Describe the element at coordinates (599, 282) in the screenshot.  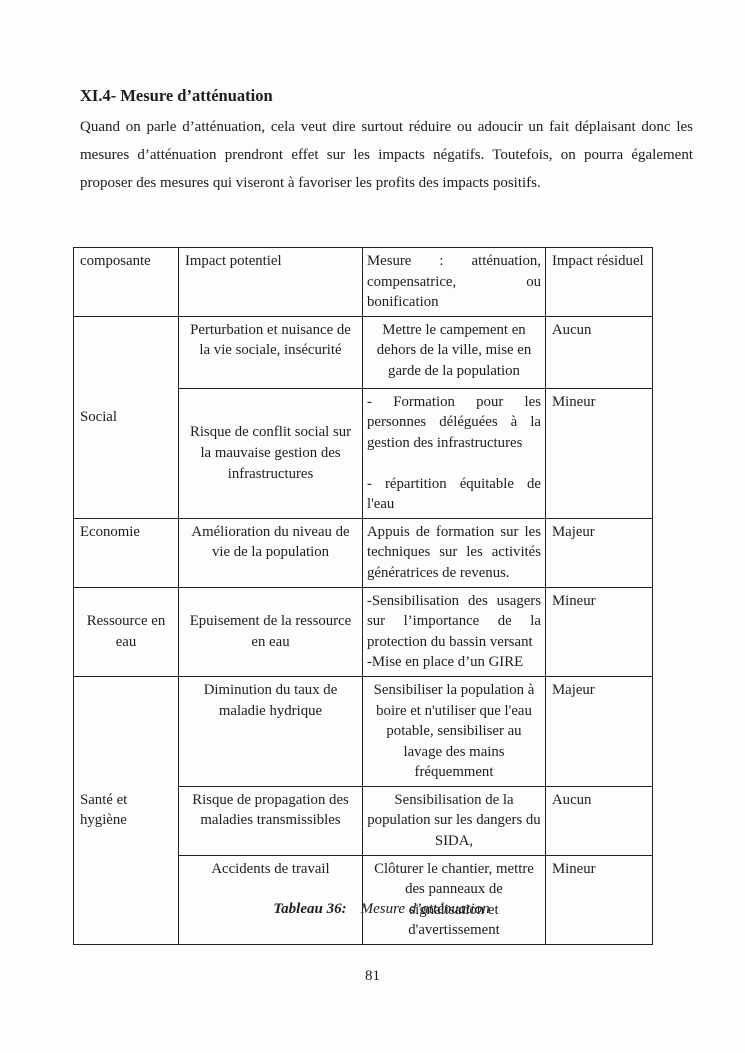
I see `column-header-impact-residuel: Impact résiduel` at that location.